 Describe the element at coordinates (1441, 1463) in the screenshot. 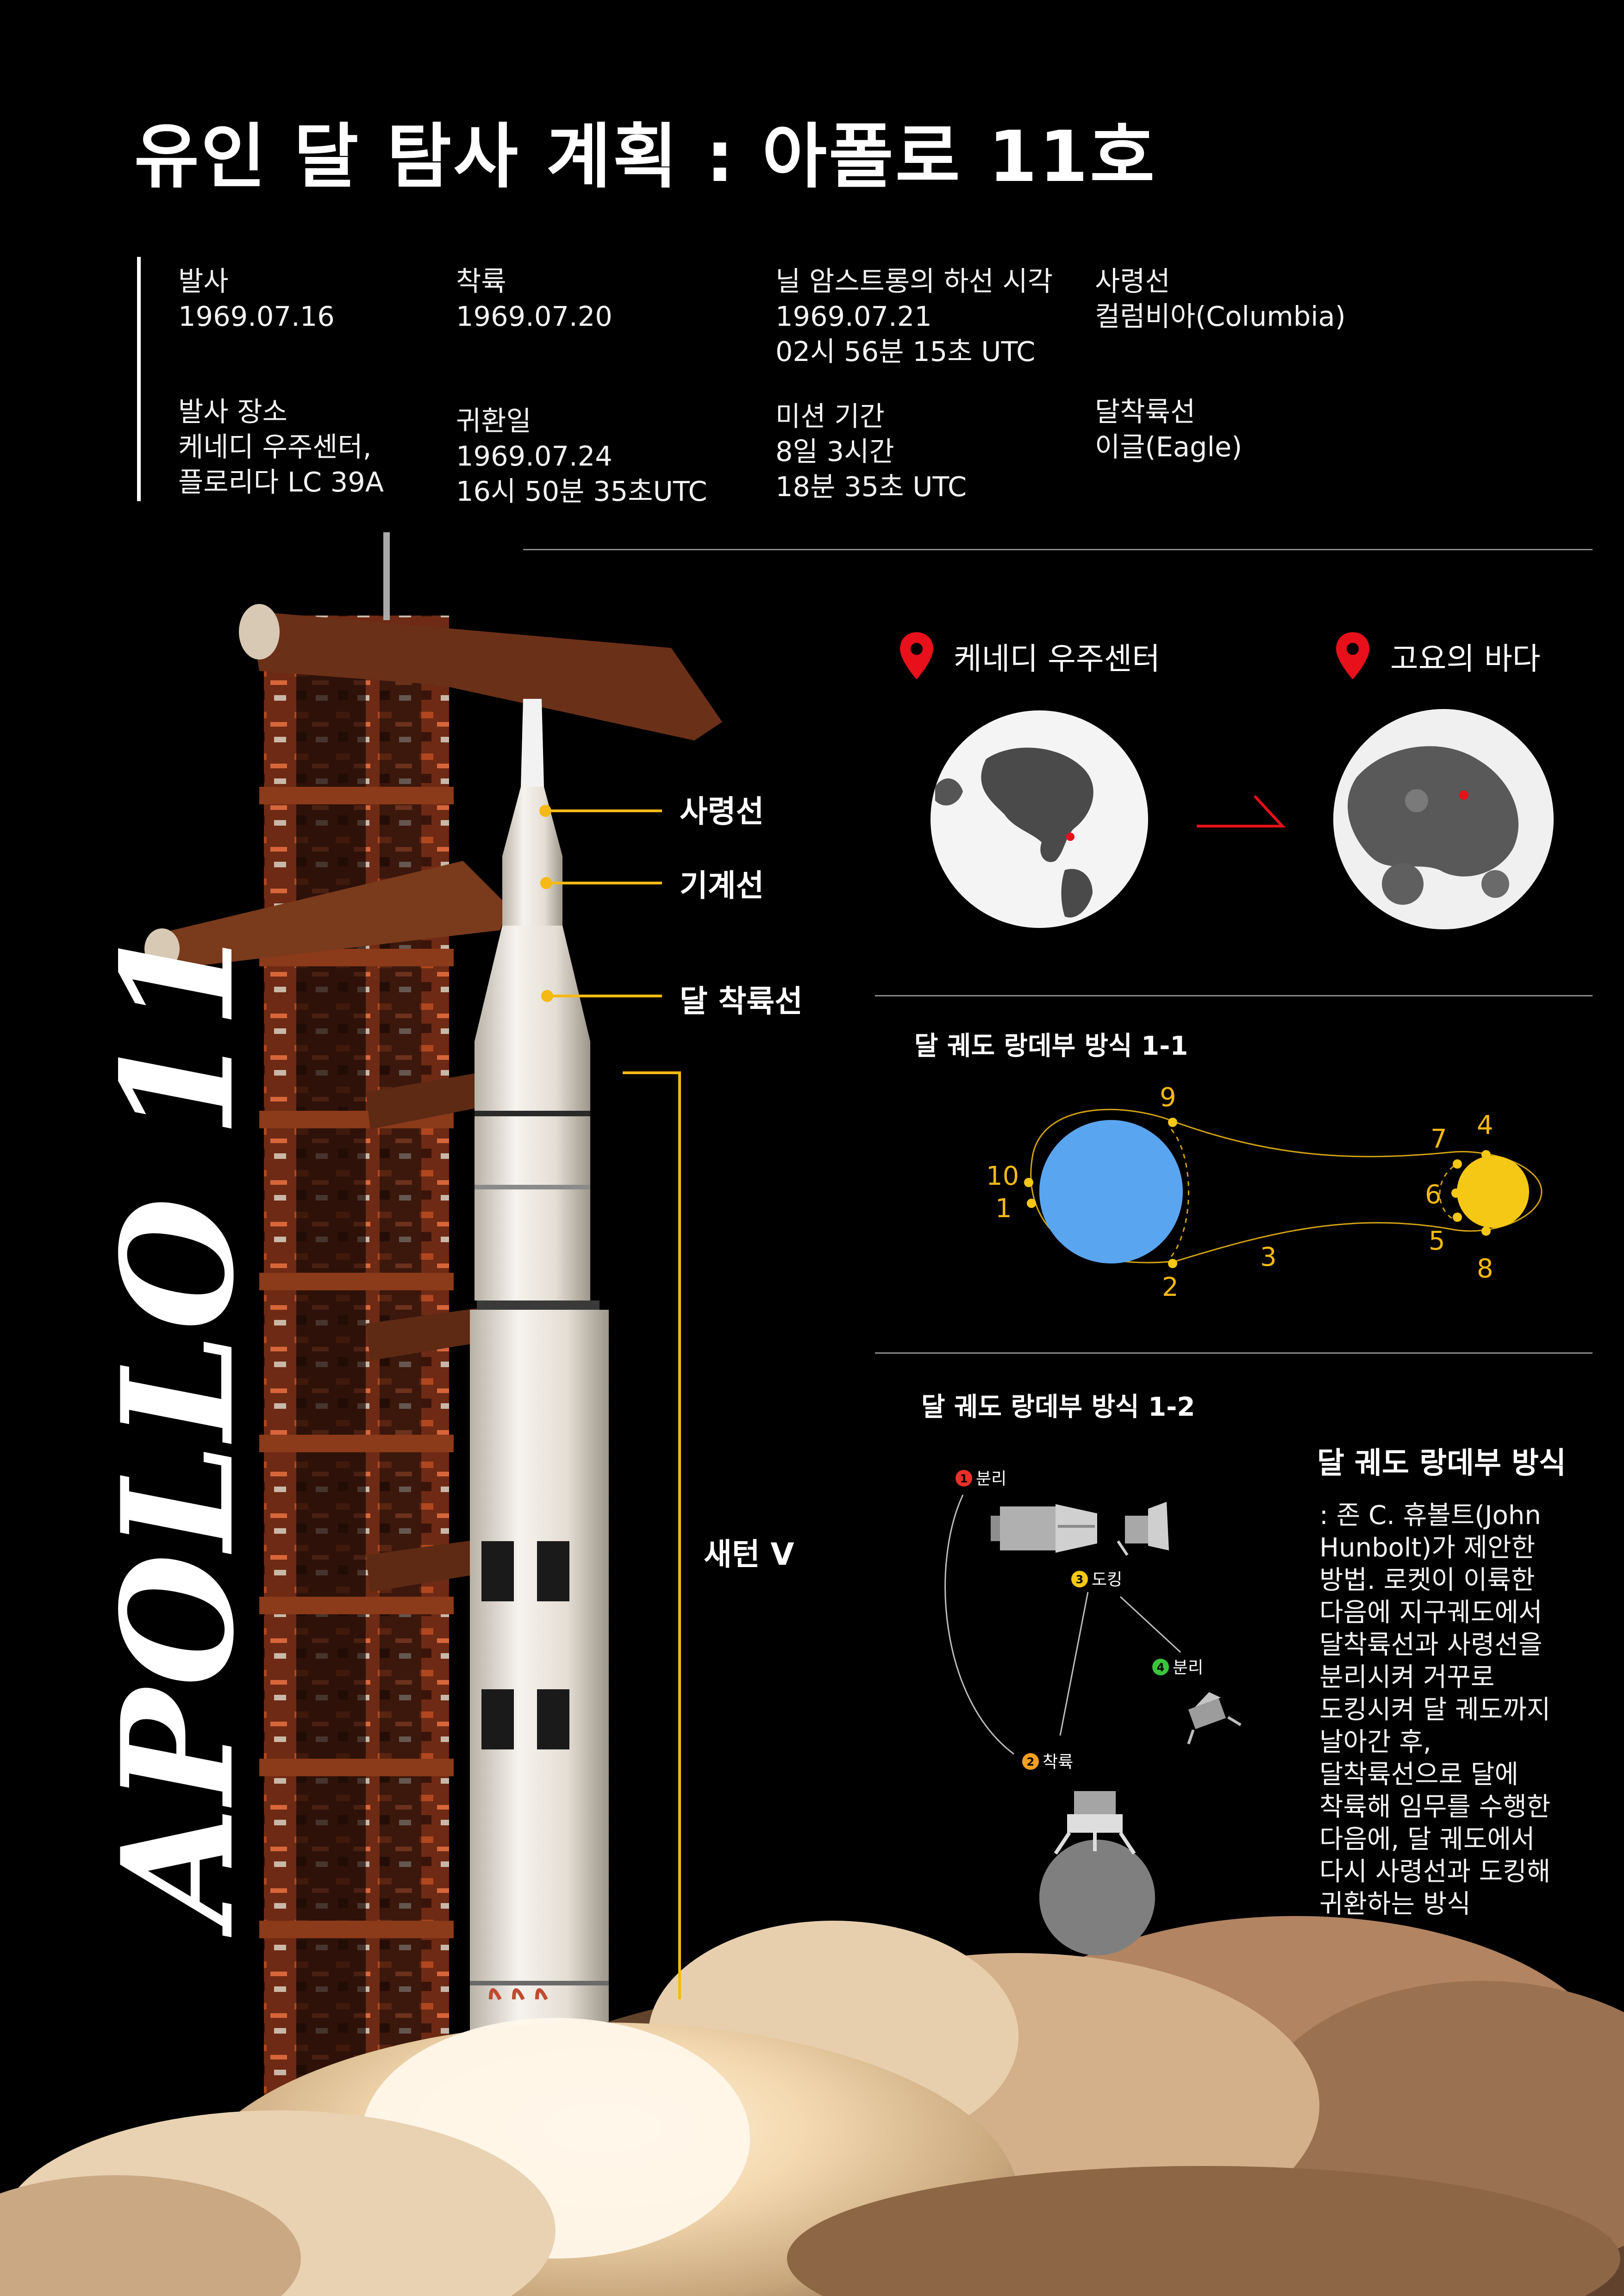

I see `description-title: 달 궤도 랑데부 방식` at that location.